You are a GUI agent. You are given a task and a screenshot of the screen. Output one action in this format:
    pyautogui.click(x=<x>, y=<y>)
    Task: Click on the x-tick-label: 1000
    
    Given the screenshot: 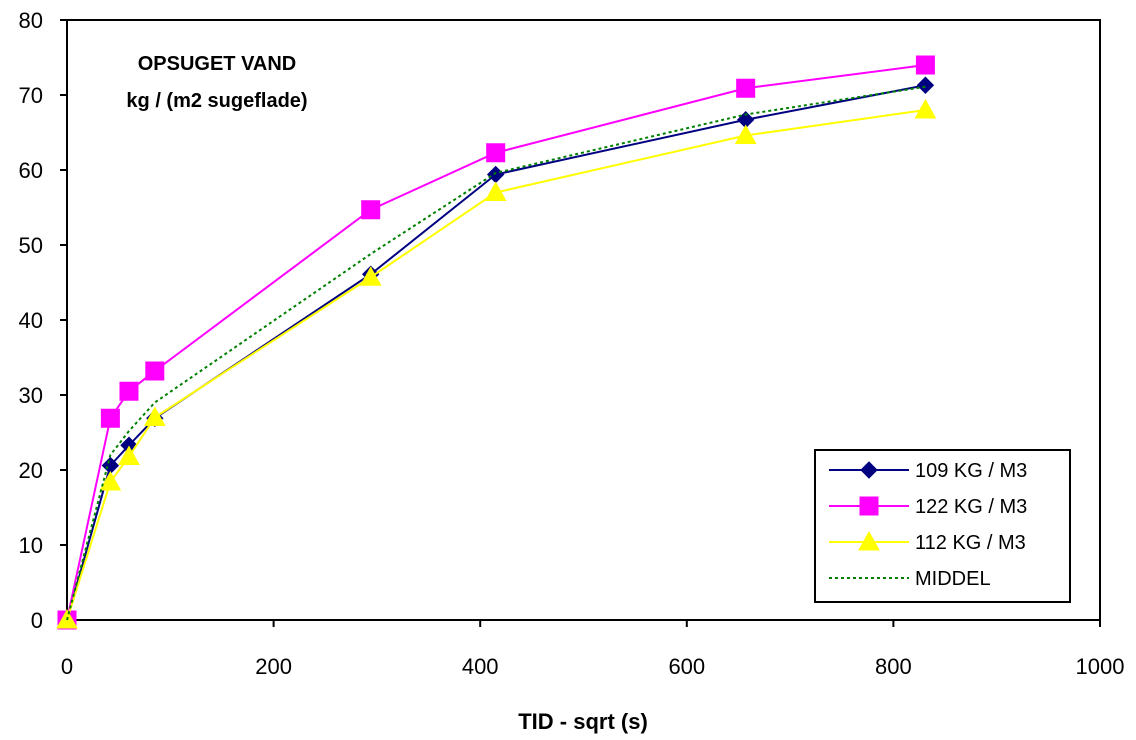 What is the action you would take?
    pyautogui.click(x=1100, y=666)
    